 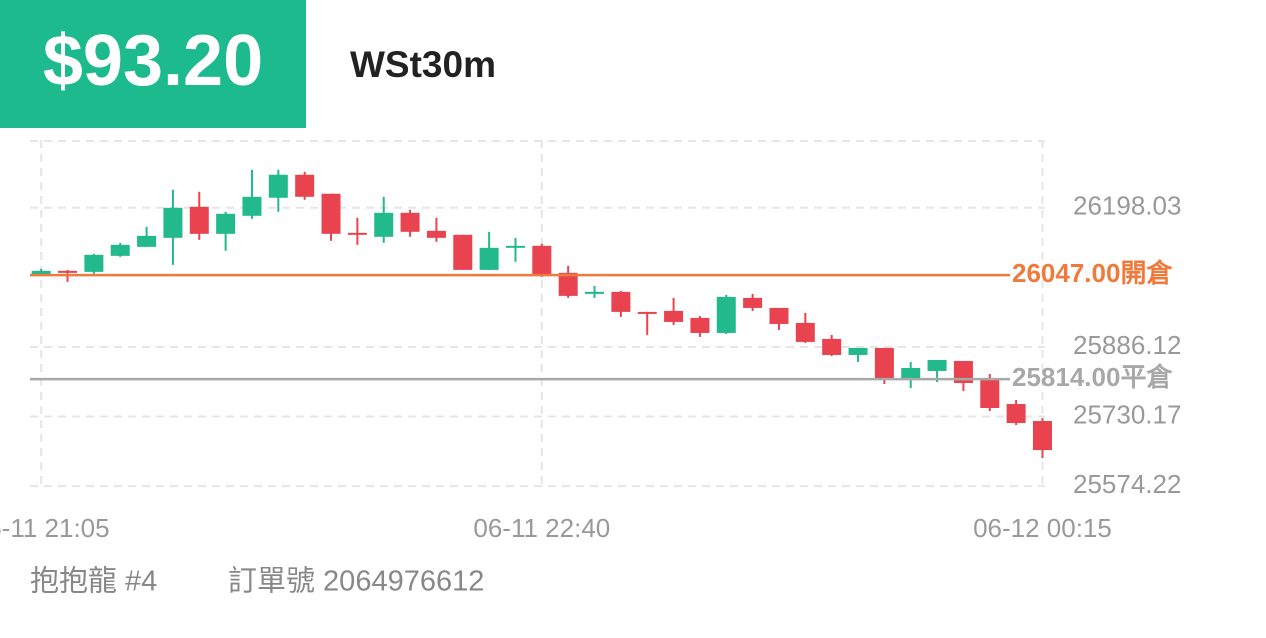 I want to click on chart-title: WSt30m, so click(x=423, y=64).